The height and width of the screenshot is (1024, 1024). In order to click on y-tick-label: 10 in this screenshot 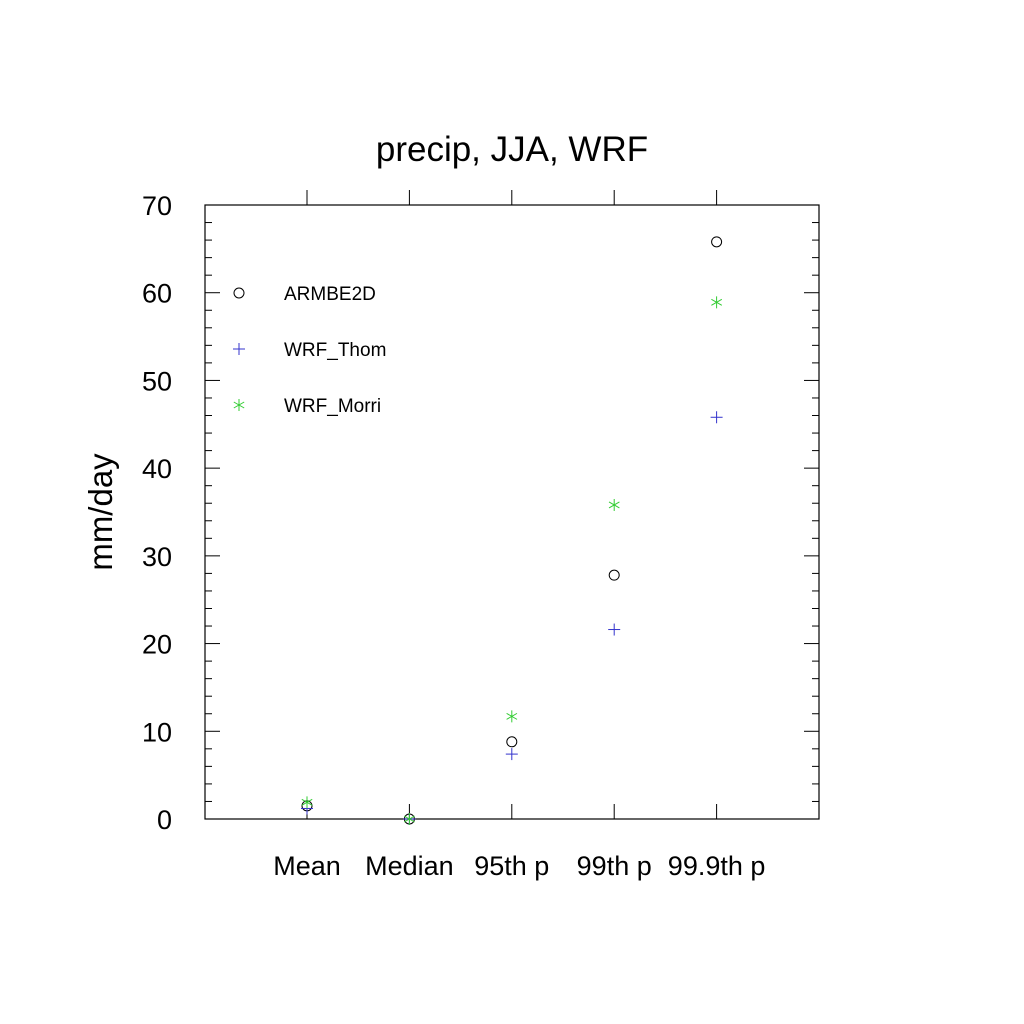, I will do `click(157, 732)`.